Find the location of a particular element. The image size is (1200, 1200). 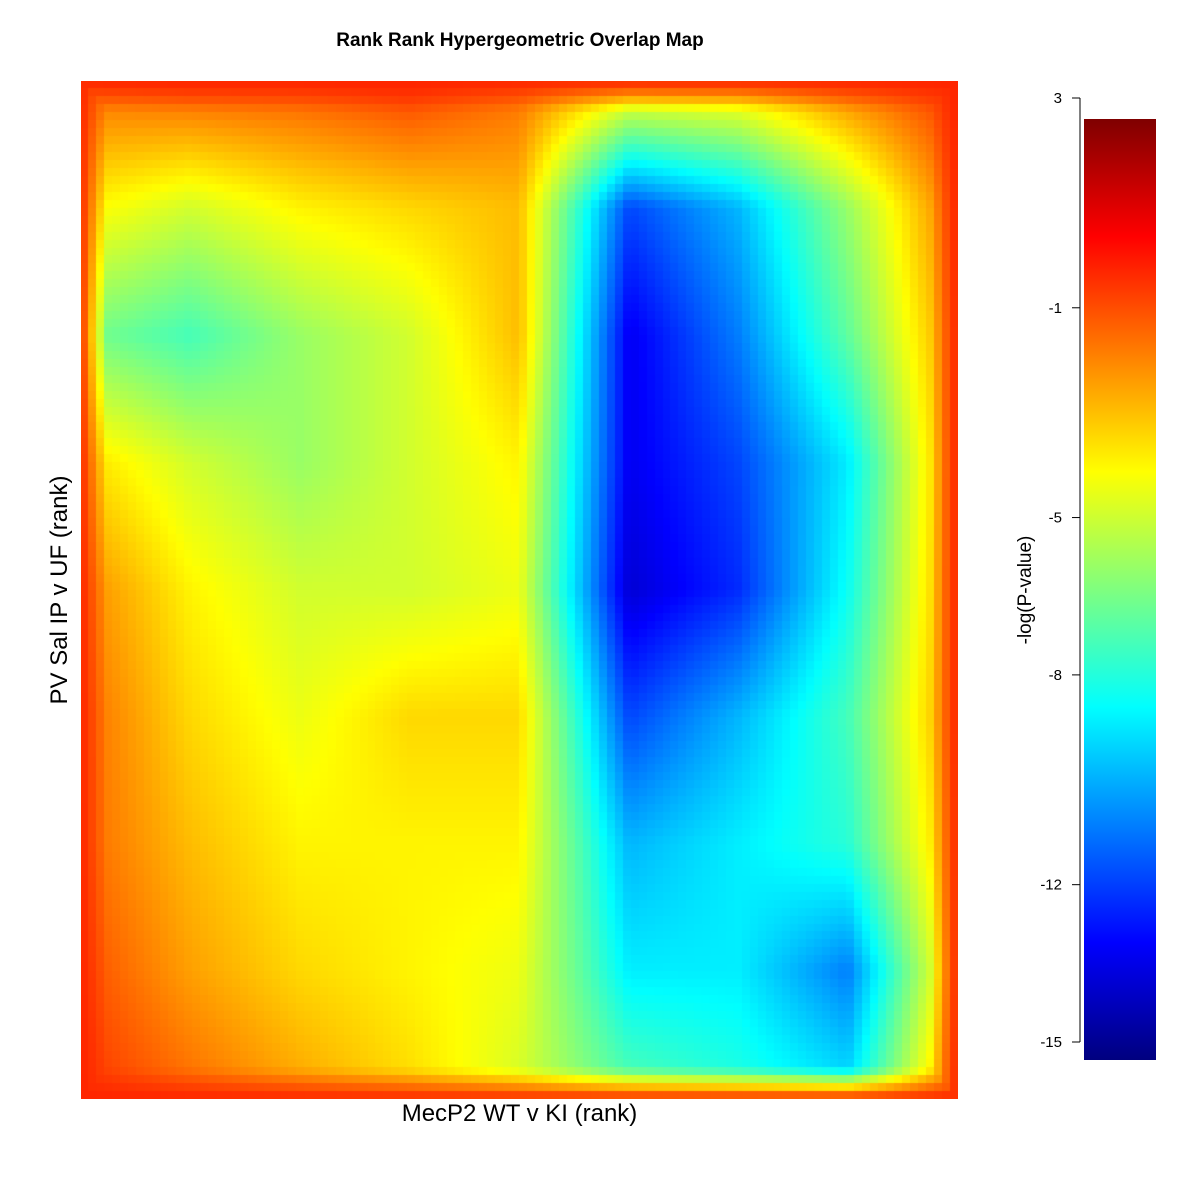

x-axis-label: MecP2 WT v KI (rank) is located at coordinates (519, 1113).